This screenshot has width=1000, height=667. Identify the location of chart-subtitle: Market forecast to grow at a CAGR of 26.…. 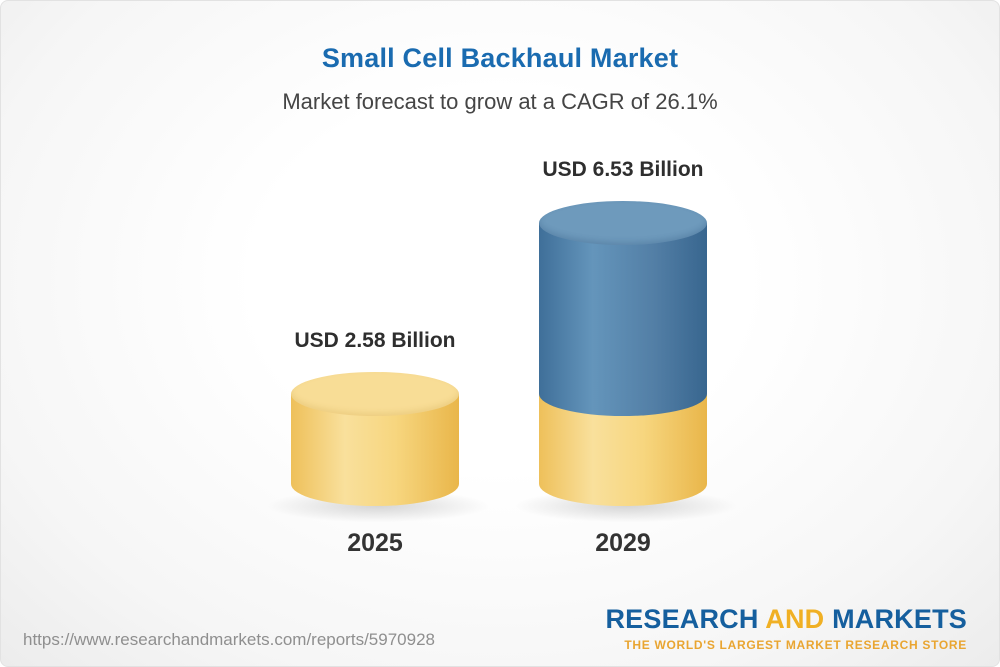
(500, 101).